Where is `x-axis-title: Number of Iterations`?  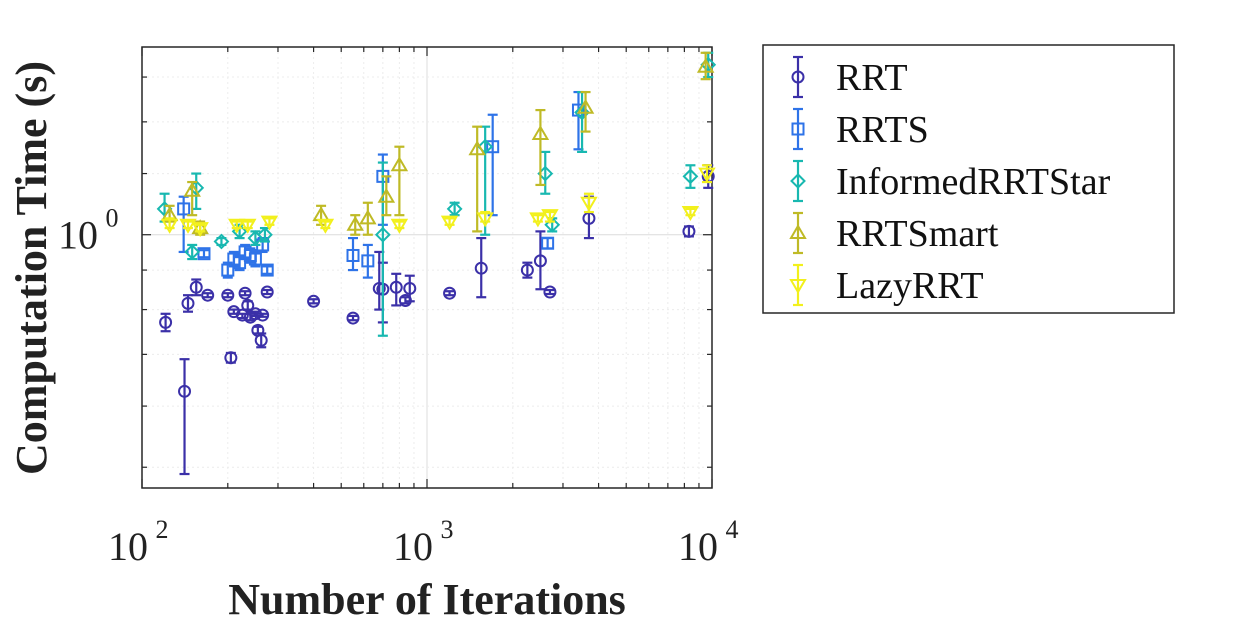
x-axis-title: Number of Iterations is located at coordinates (427, 599).